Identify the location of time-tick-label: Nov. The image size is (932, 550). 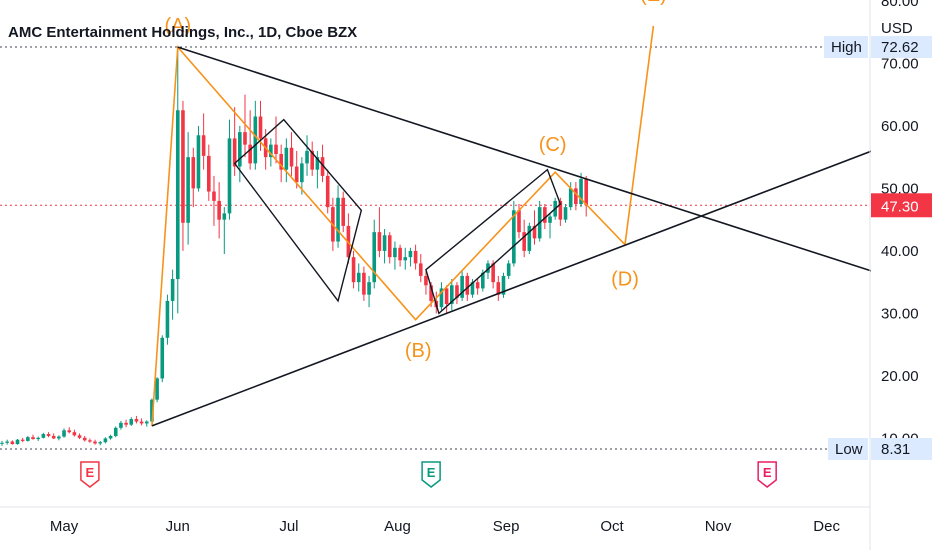
(718, 526).